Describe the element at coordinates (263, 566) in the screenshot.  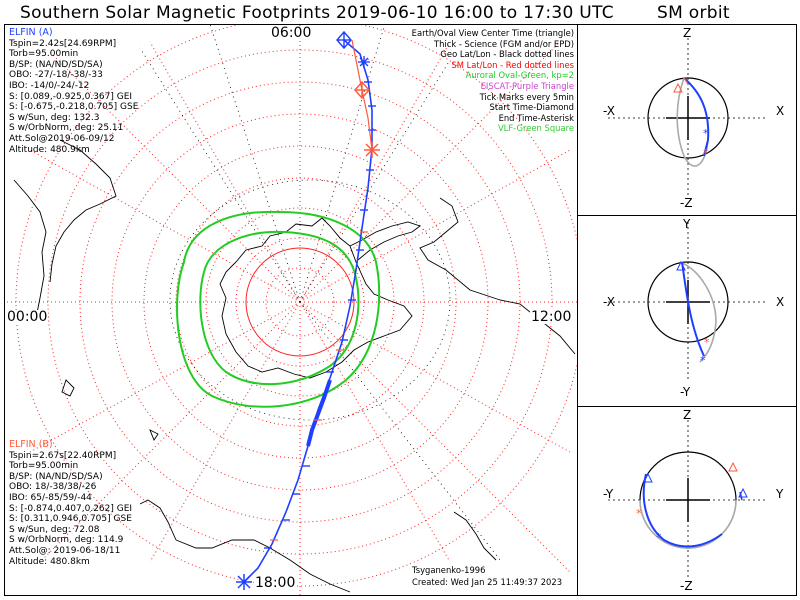
I see `australia-outline` at that location.